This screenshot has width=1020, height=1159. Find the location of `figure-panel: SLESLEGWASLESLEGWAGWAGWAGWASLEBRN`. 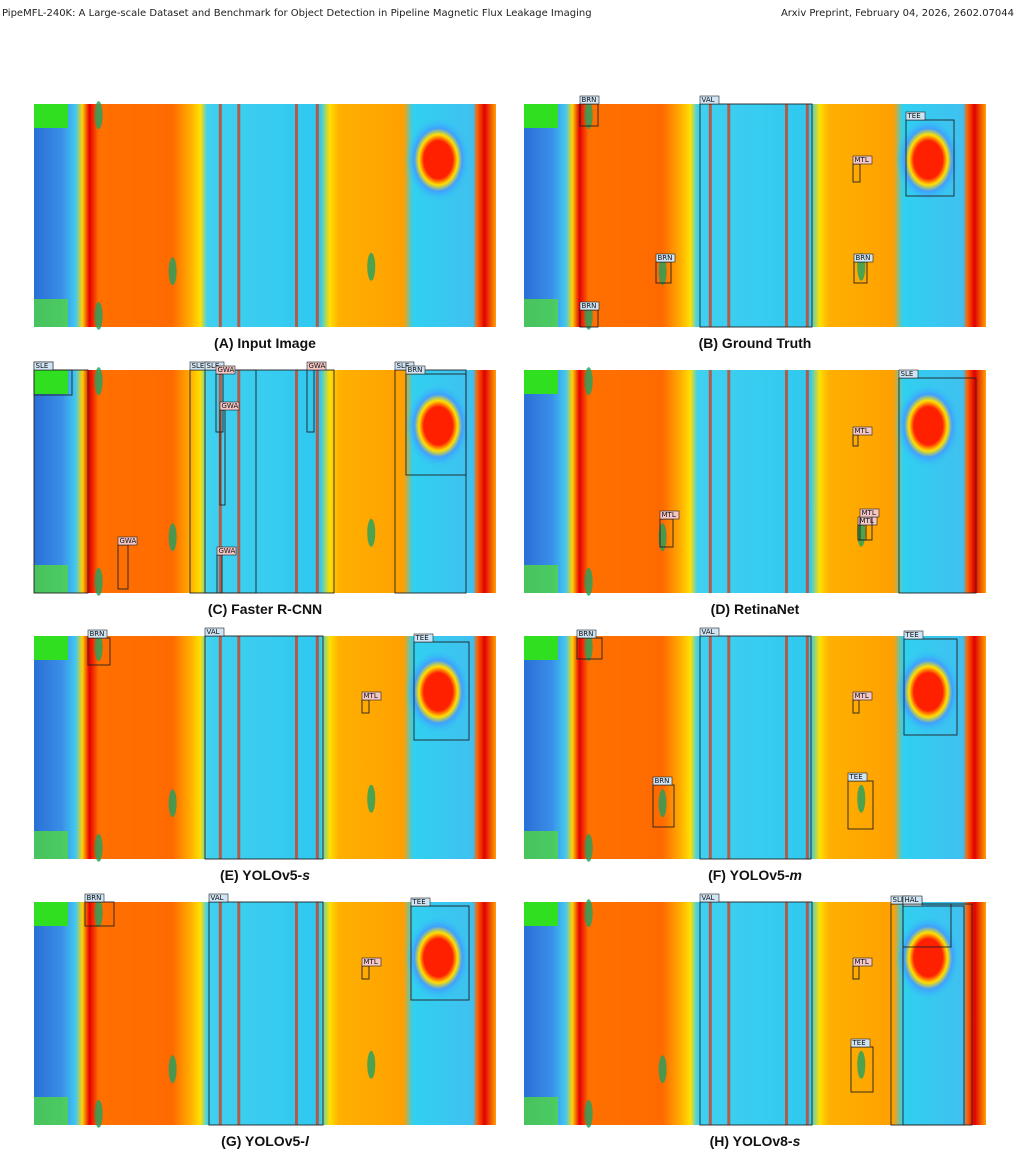

figure-panel: SLESLEGWASLESLEGWAGWAGWAGWASLEBRN is located at coordinates (264, 478).